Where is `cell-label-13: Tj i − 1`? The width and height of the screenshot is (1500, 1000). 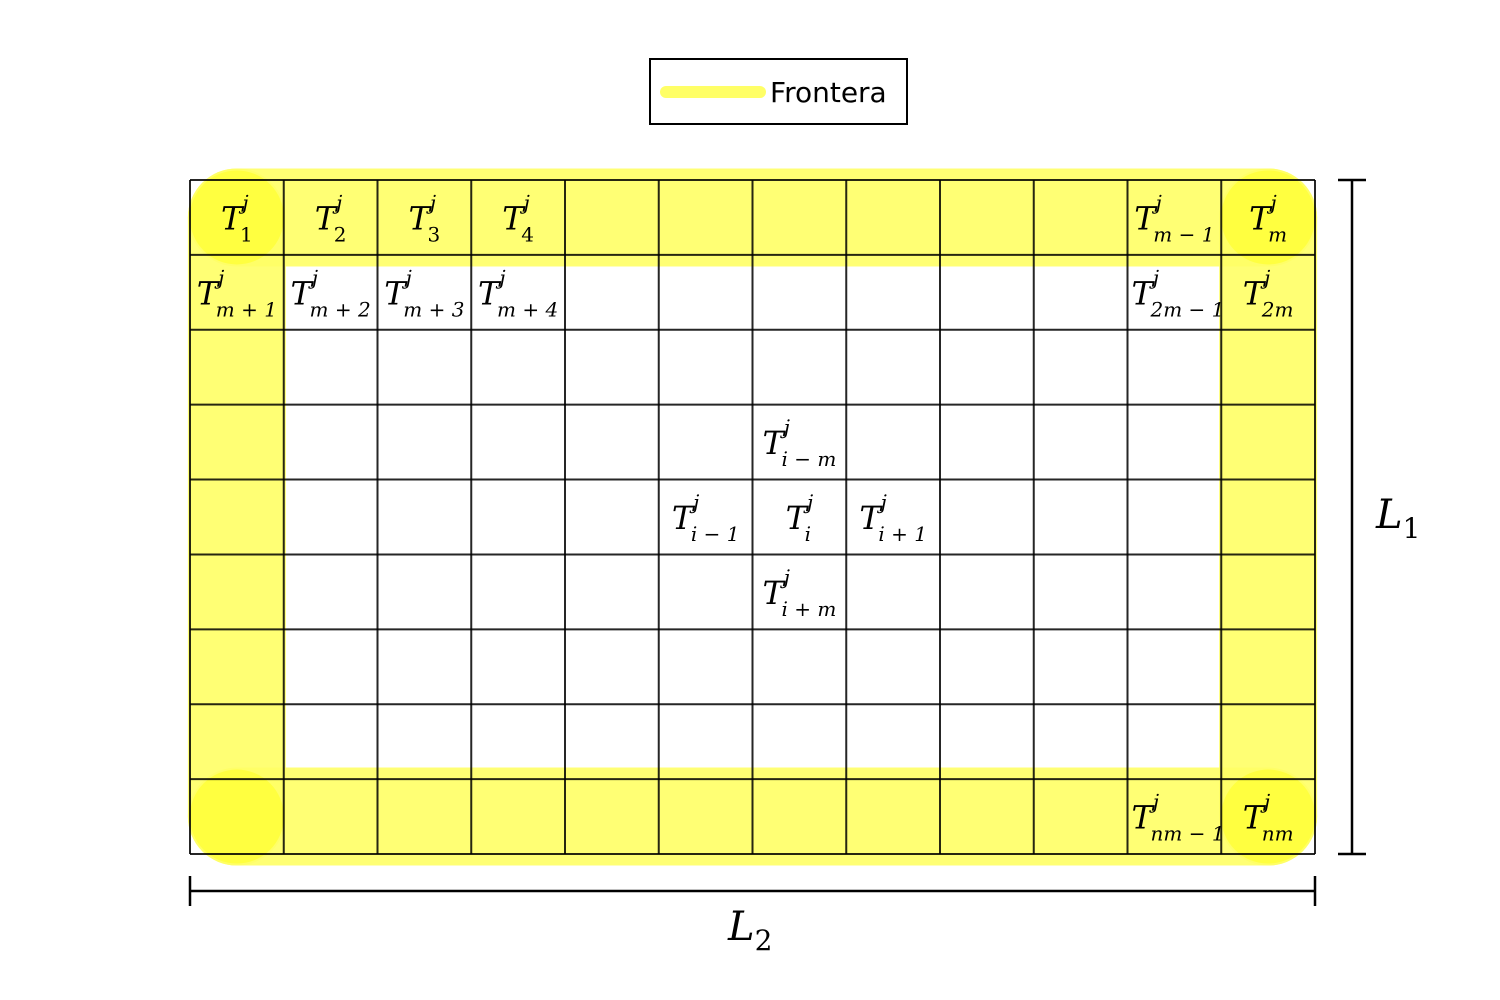 cell-label-13: Tj i − 1 is located at coordinates (706, 518).